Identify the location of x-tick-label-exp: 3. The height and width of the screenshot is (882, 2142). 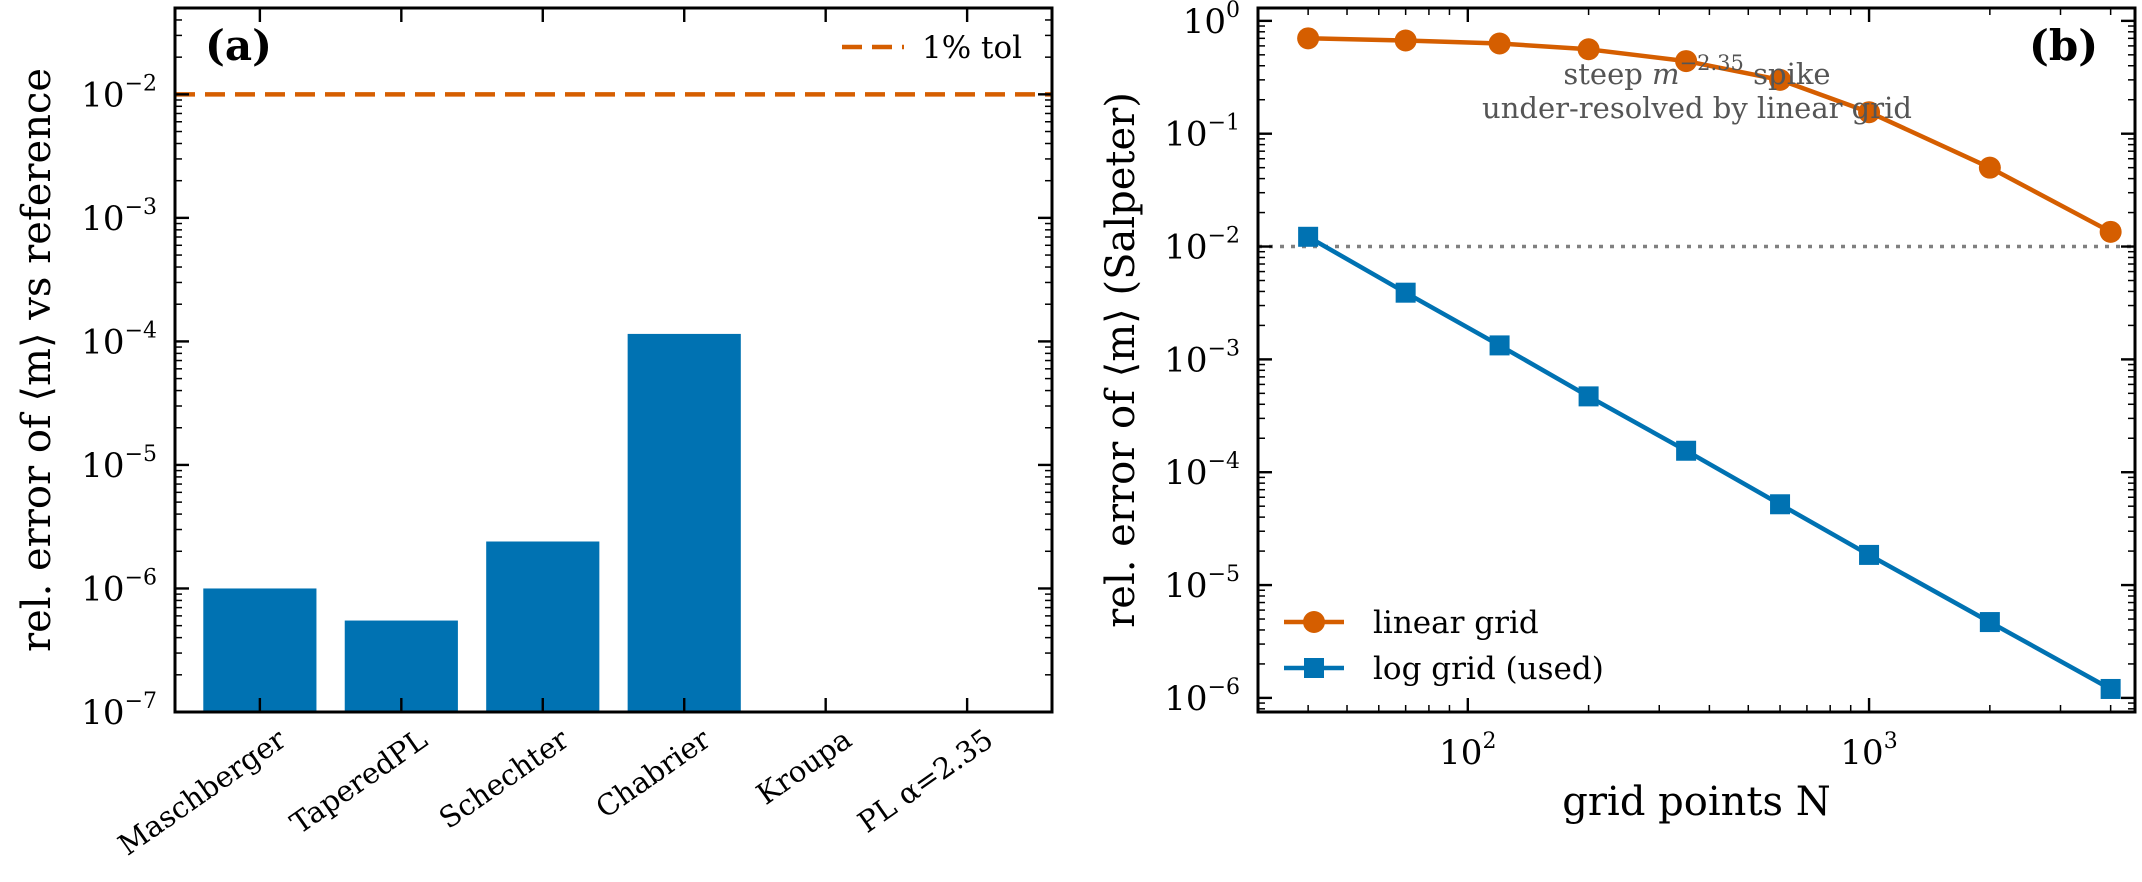
(1891, 741).